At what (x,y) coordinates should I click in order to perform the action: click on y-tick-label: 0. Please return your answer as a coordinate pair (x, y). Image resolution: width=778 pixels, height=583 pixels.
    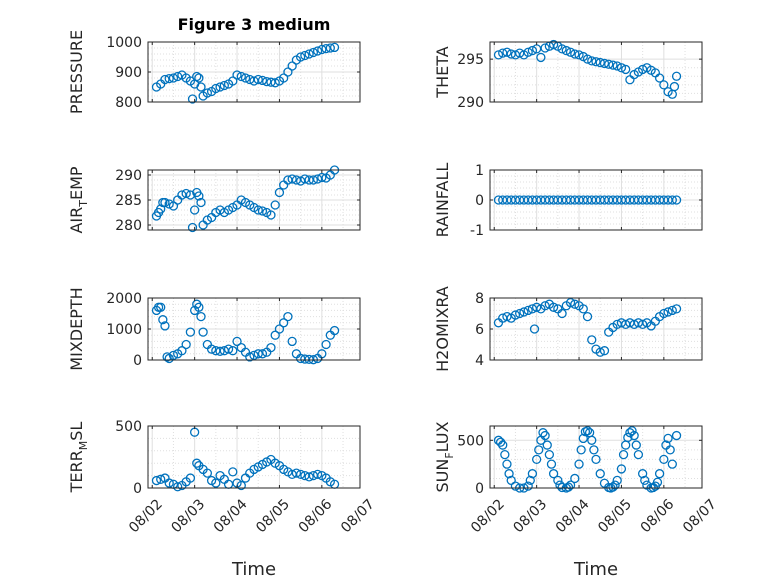
    Looking at the image, I should click on (479, 489).